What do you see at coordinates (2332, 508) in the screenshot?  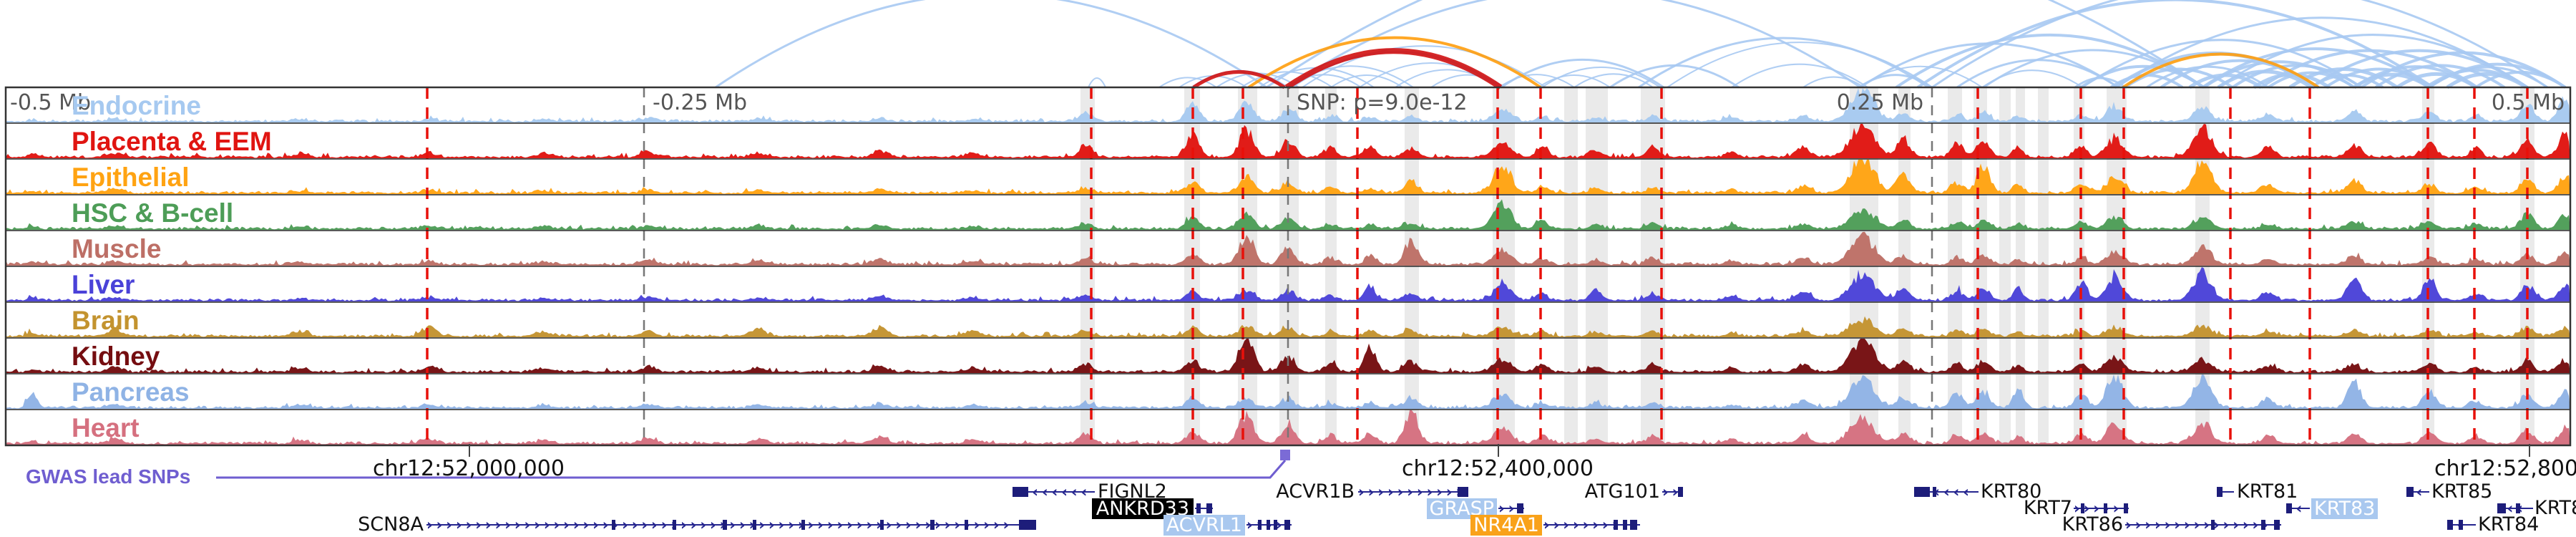 I see `gene-krt83: ‹‹ KRT83` at bounding box center [2332, 508].